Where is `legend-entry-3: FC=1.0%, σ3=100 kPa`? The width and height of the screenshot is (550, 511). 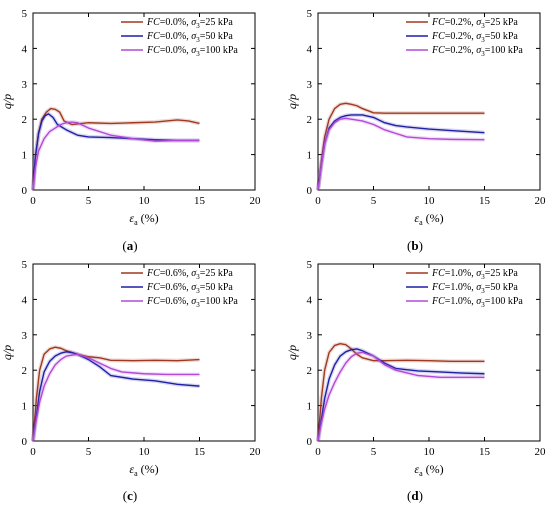
legend-entry-3: FC=1.0%, σ3=100 kPa is located at coordinates (477, 302).